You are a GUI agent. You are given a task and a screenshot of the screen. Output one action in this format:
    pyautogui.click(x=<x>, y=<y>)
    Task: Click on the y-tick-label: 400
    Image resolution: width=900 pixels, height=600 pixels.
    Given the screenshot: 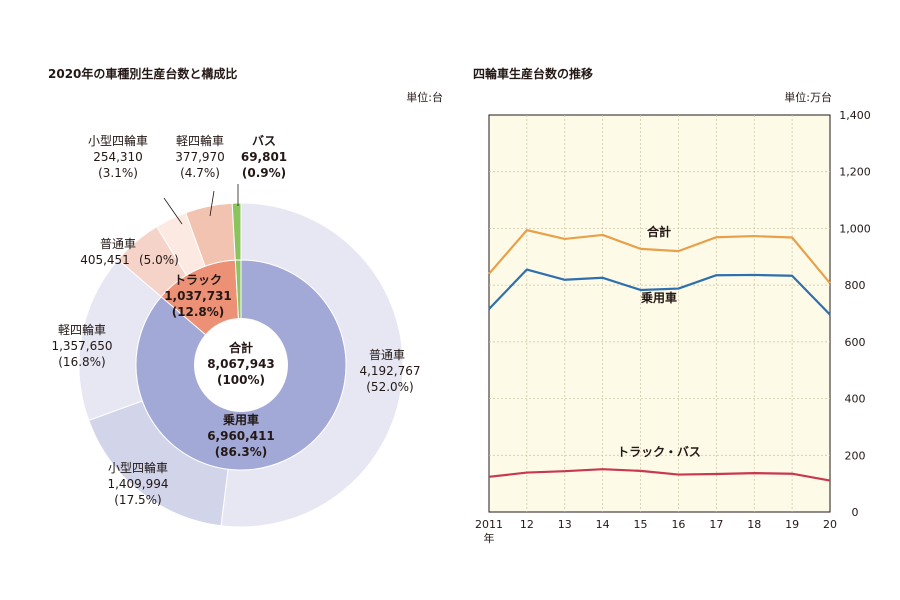 What is the action you would take?
    pyautogui.click(x=855, y=399)
    